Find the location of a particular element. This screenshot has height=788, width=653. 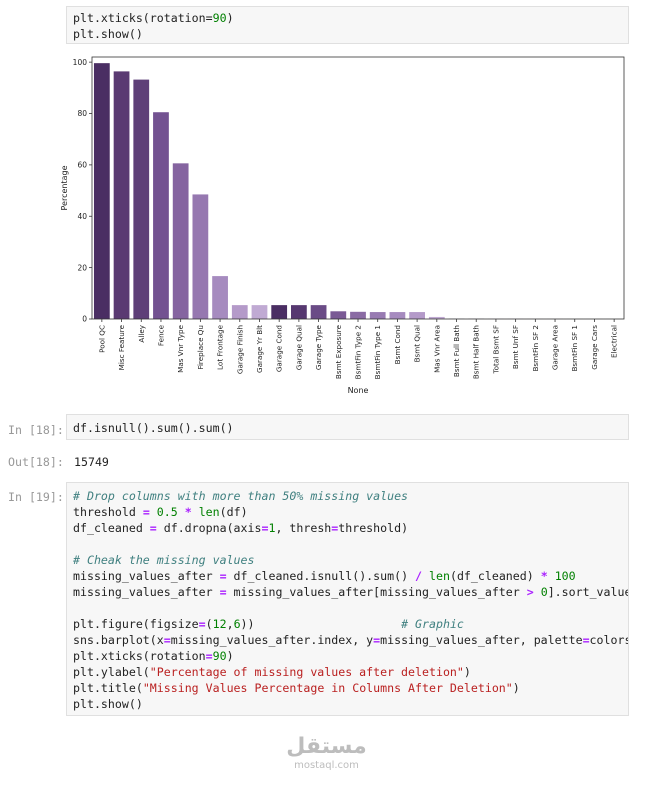

x-tick-label: Mas Vnr Type is located at coordinates (180, 348).